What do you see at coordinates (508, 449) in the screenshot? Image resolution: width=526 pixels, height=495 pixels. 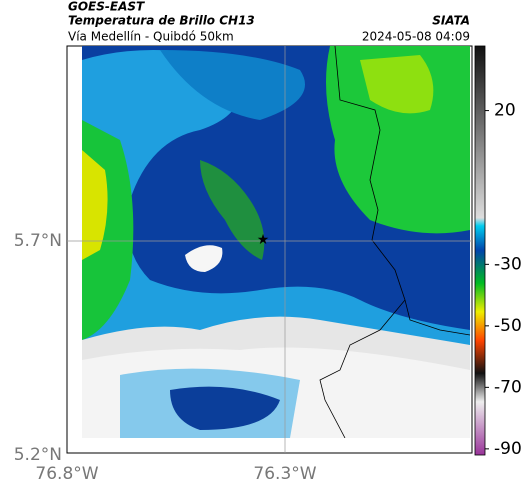 I see `colorbar-tick-label: -90` at bounding box center [508, 449].